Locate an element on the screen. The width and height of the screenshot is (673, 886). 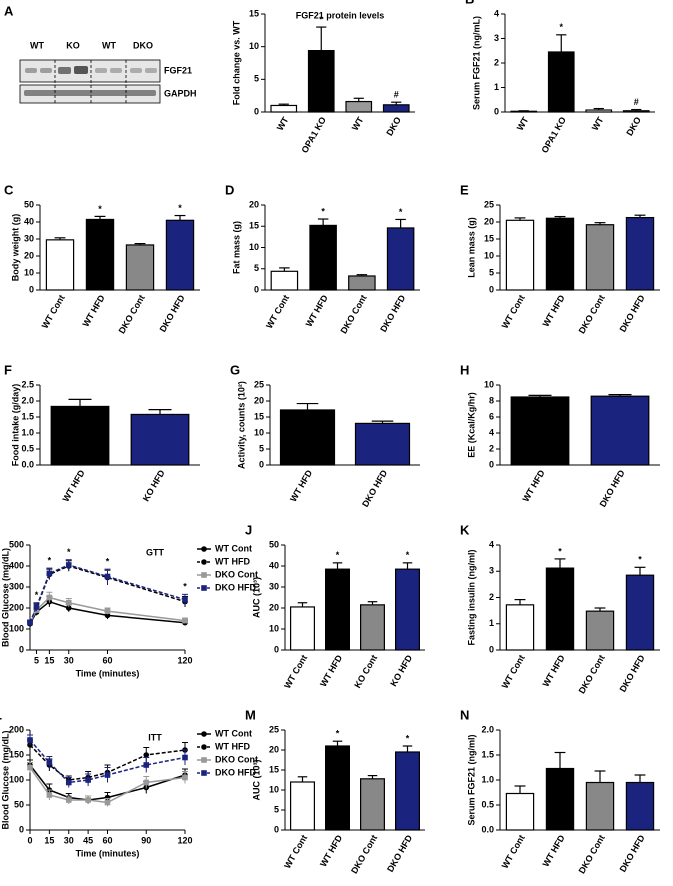
y-tick-label: 4 is located at coordinates (491, 544).